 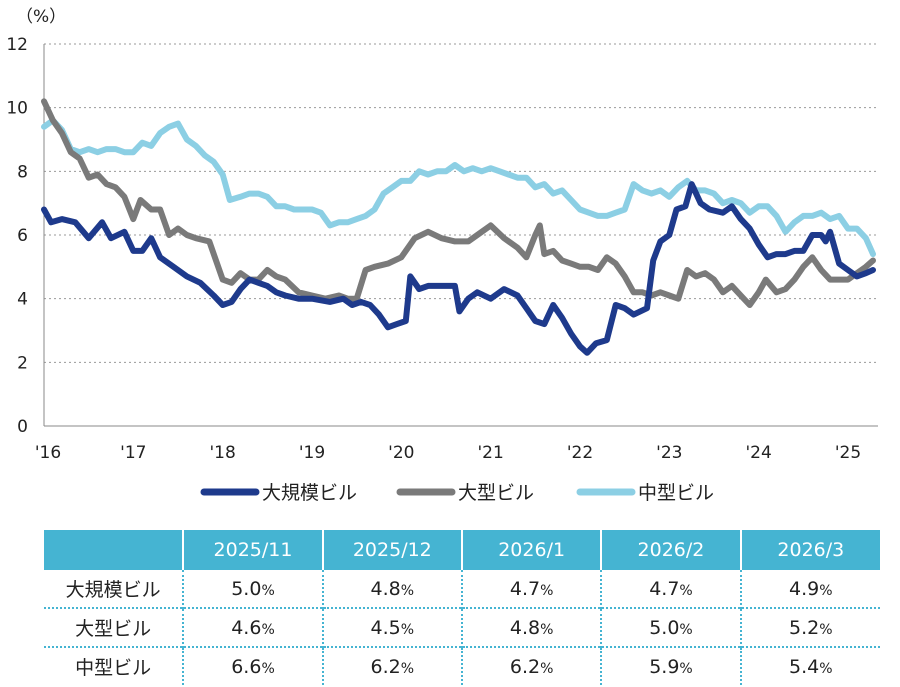 What do you see at coordinates (41, 17) in the screenshot?
I see `y-unit-label: （%）` at bounding box center [41, 17].